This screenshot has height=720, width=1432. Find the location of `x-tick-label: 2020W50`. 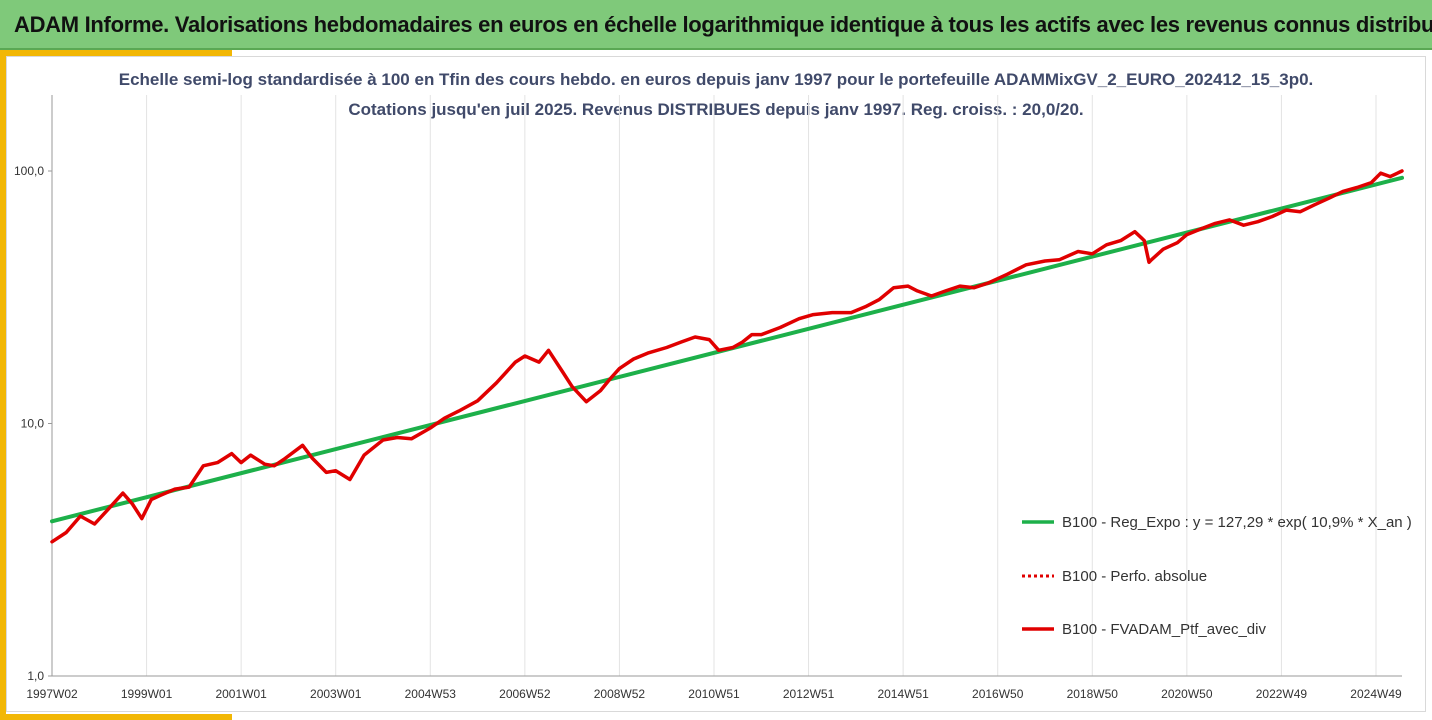

x-tick-label: 2020W50 is located at coordinates (1187, 694).